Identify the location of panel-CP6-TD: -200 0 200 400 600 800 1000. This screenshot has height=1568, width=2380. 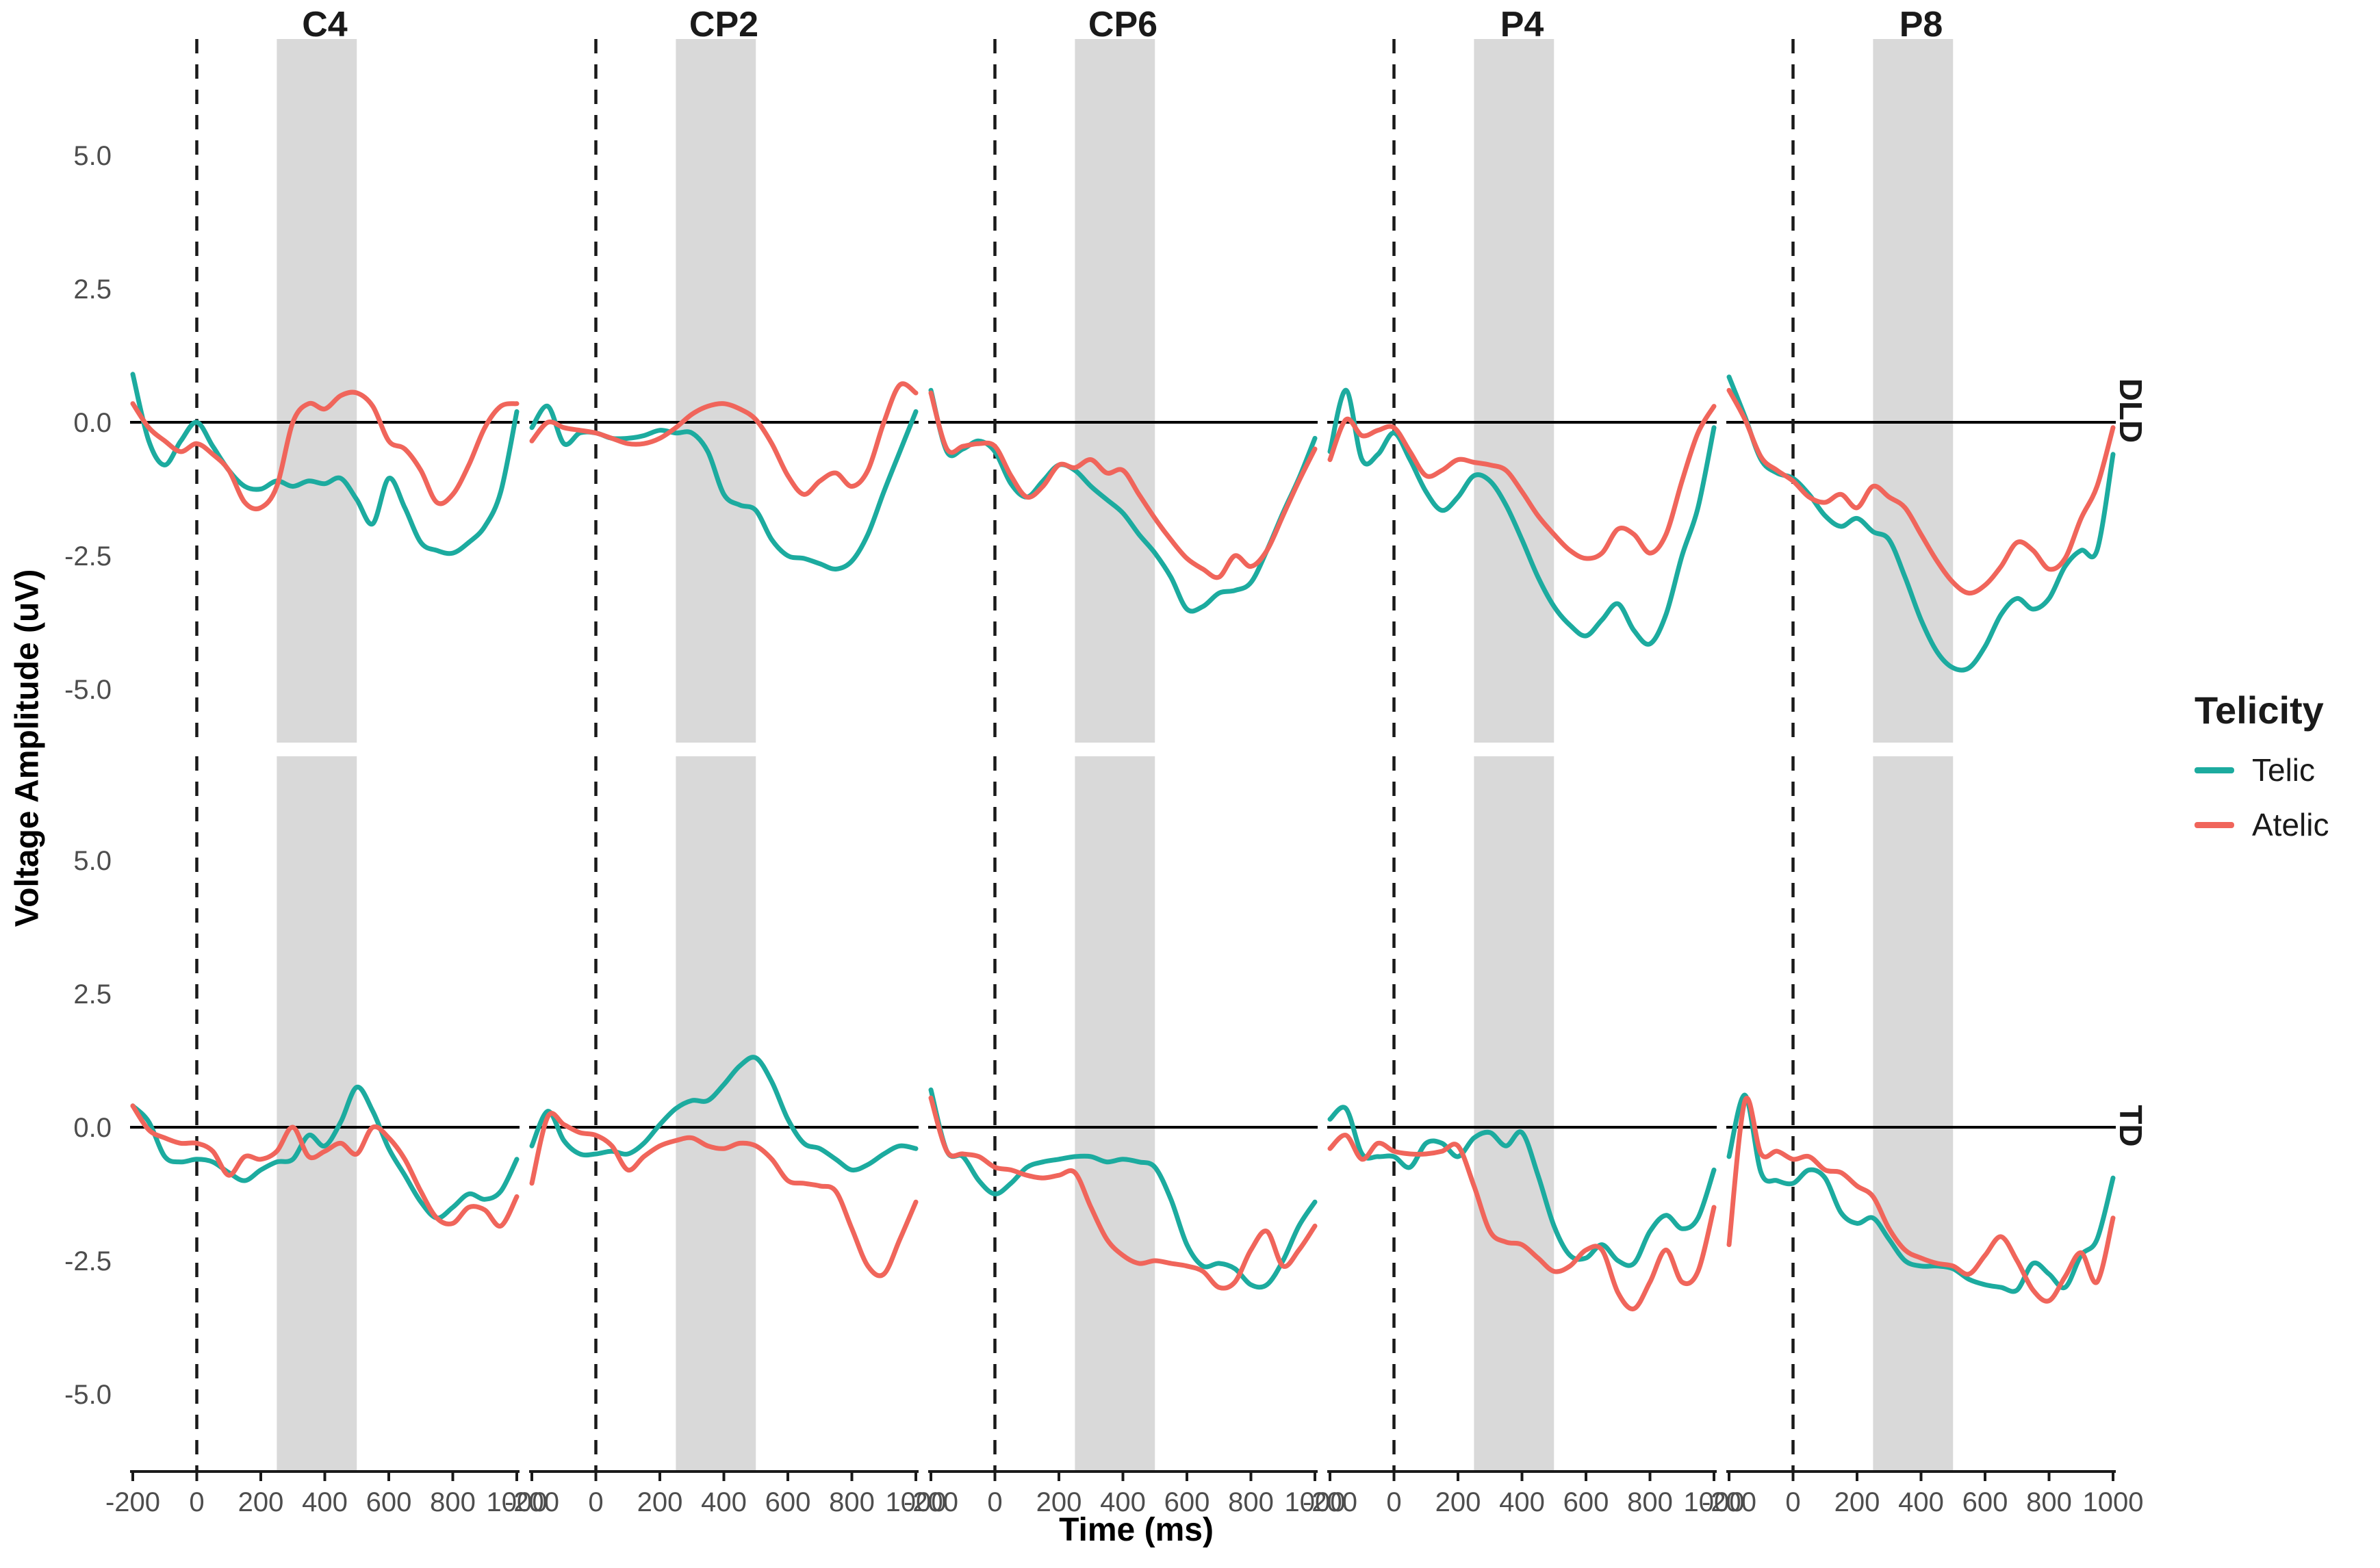
(1125, 1136).